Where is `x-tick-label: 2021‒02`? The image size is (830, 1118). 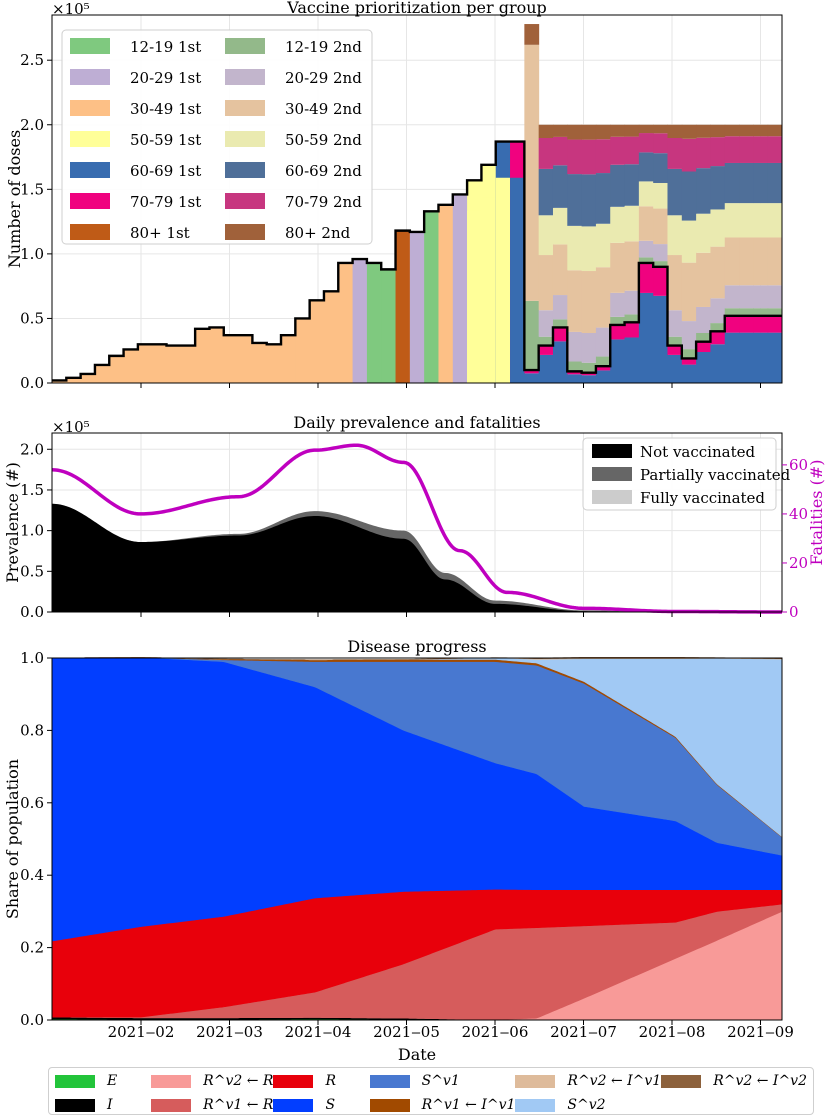 x-tick-label: 2021‒02 is located at coordinates (141, 1032).